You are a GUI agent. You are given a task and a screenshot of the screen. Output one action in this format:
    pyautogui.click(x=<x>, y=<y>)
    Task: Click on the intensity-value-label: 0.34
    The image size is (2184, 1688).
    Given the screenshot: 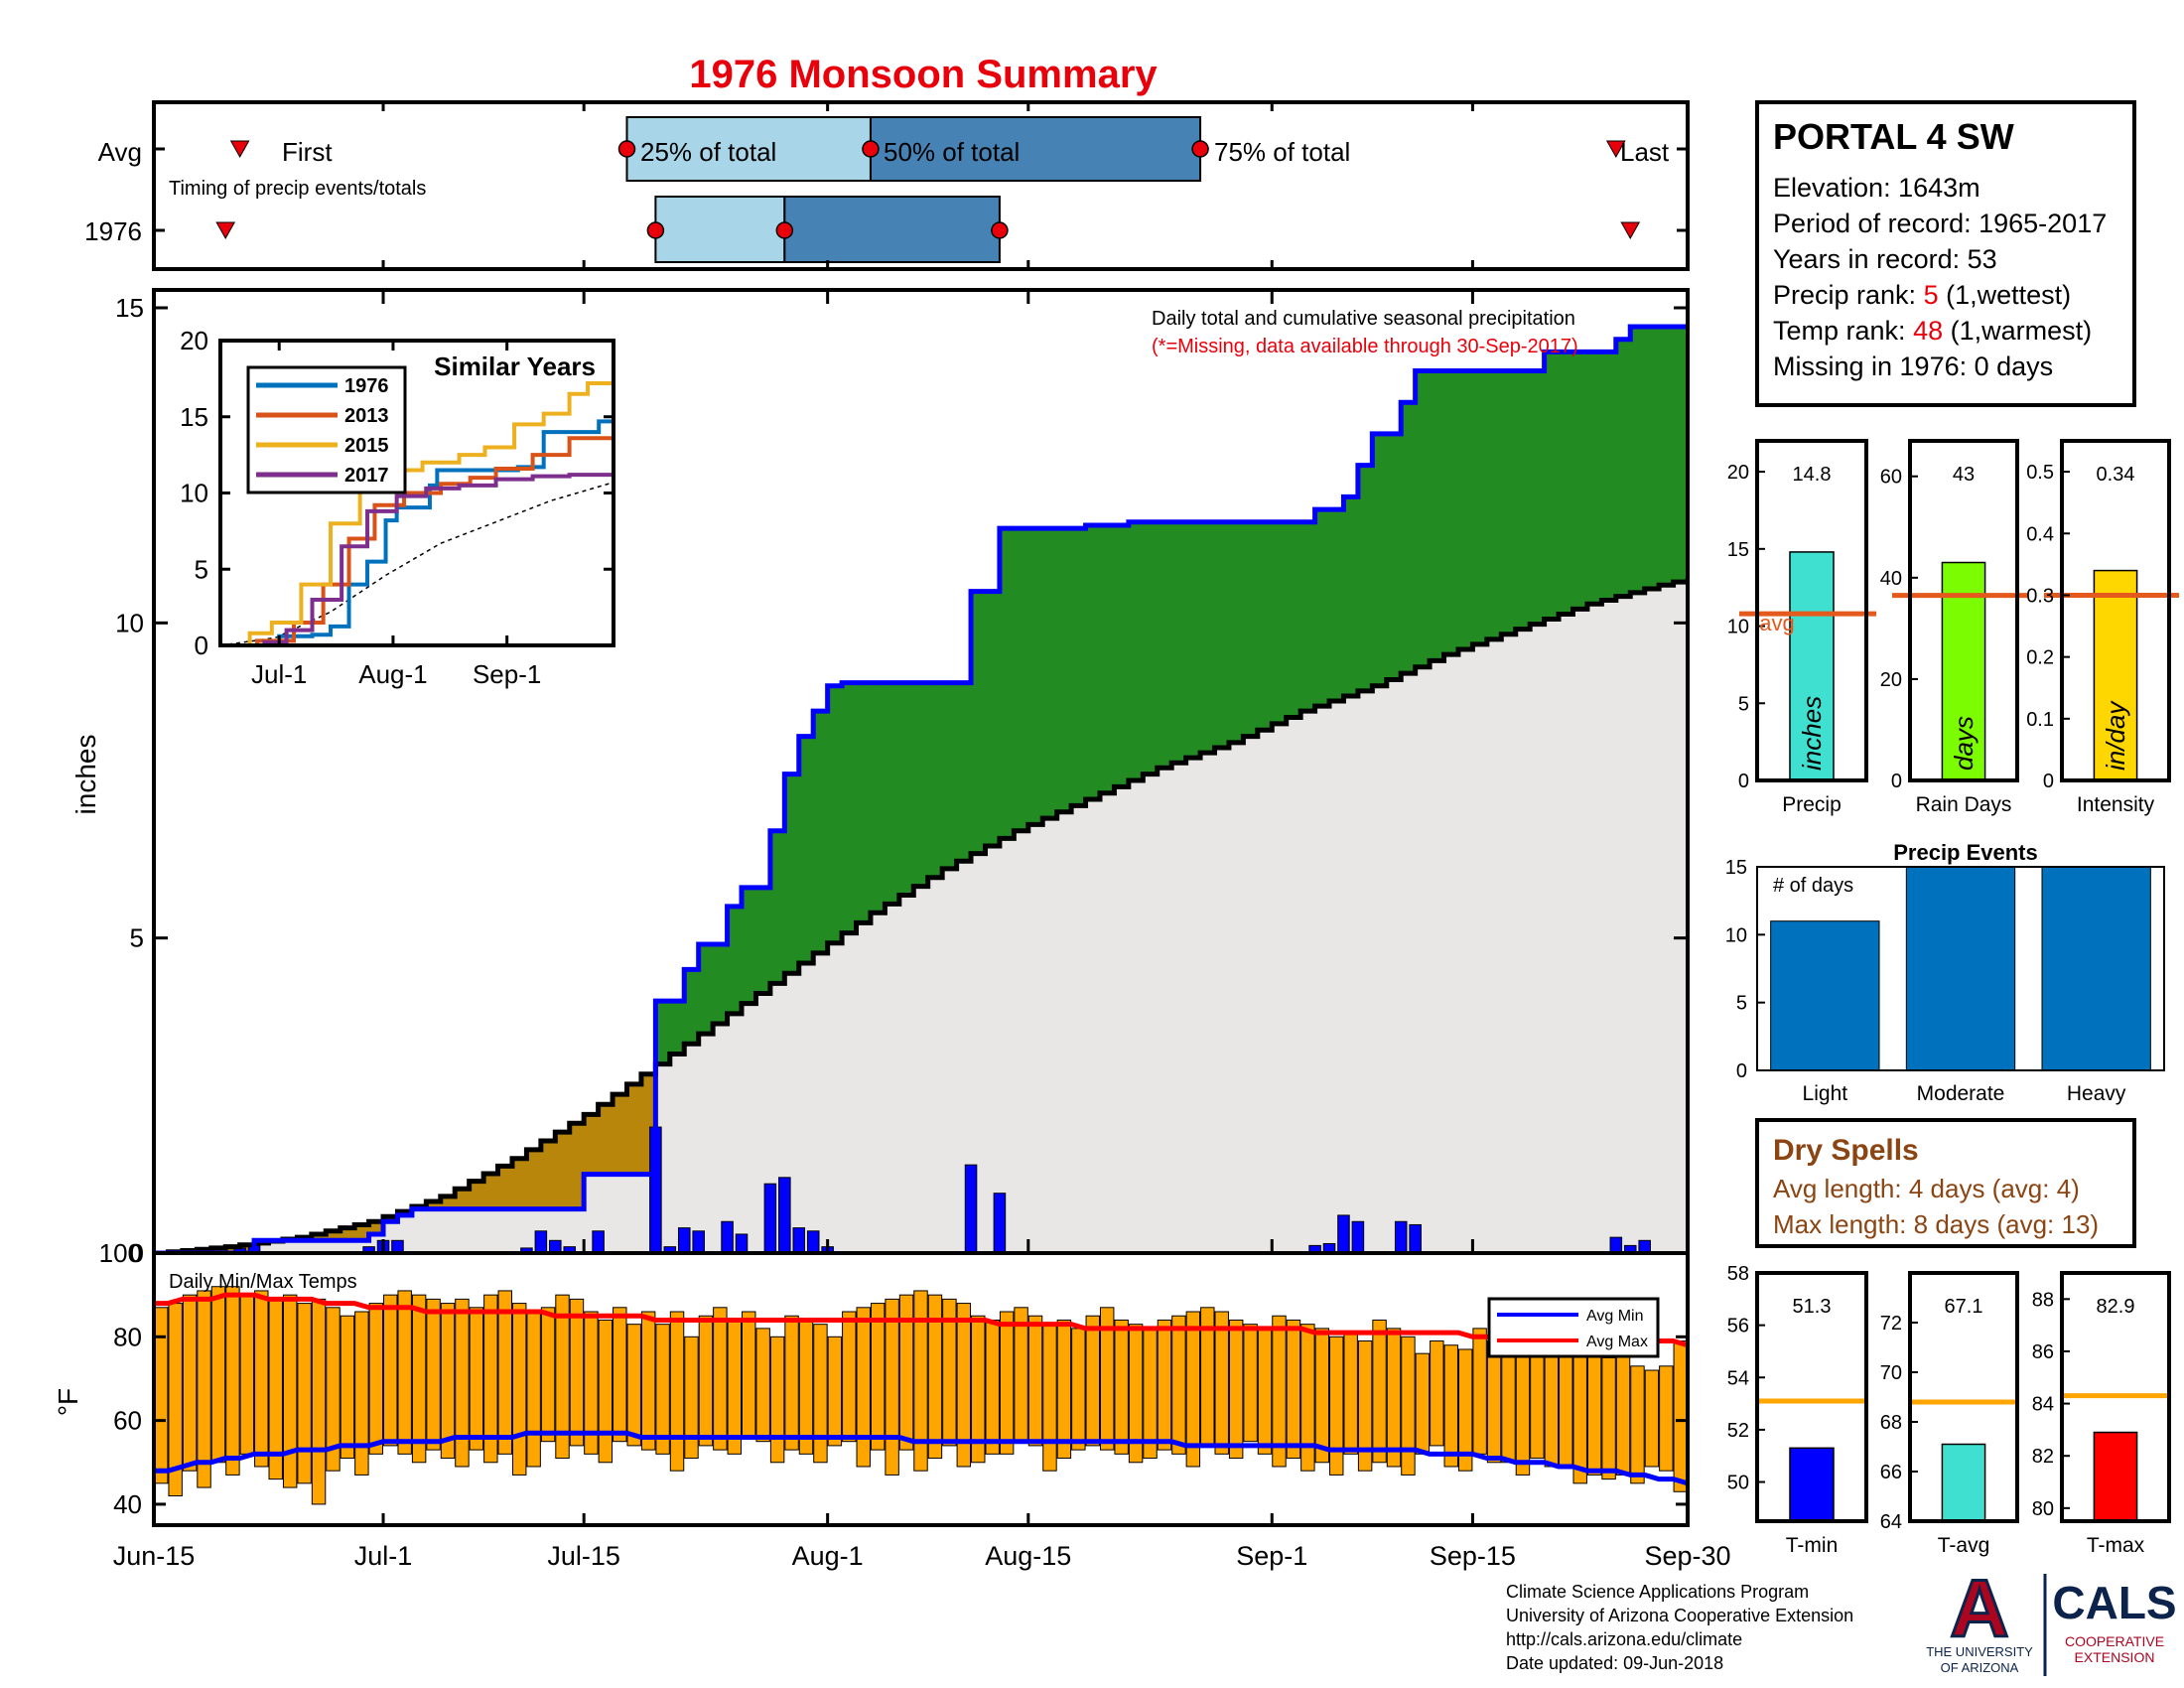 What is the action you would take?
    pyautogui.click(x=2116, y=475)
    